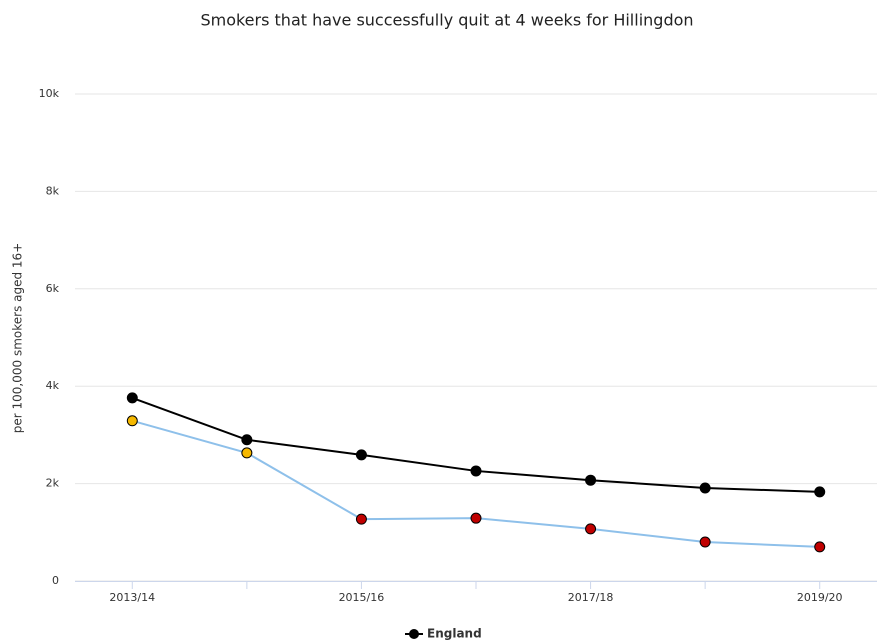 The width and height of the screenshot is (877, 642). Describe the element at coordinates (454, 634) in the screenshot. I see `legend-label: England` at that location.